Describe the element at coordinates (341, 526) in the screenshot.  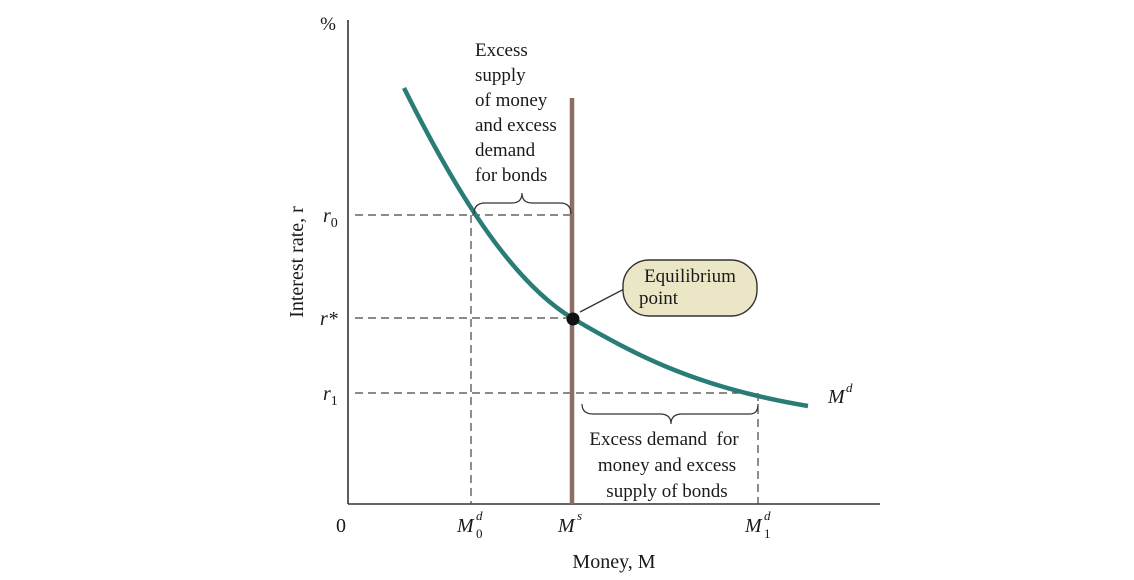
I see `origin-label: 0` at that location.